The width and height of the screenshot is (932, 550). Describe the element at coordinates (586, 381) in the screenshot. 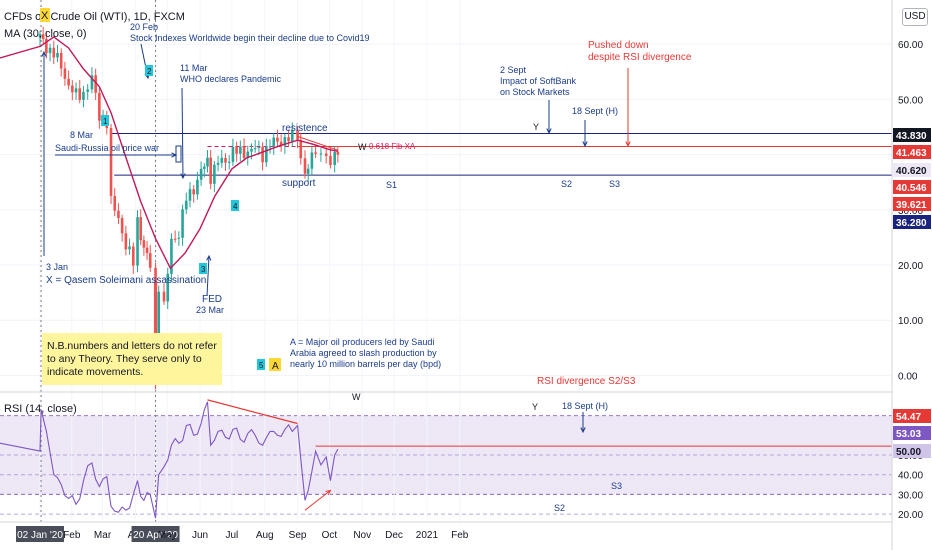

I see `annotation-rsi-divergence: RSI divergence S2/S3` at that location.